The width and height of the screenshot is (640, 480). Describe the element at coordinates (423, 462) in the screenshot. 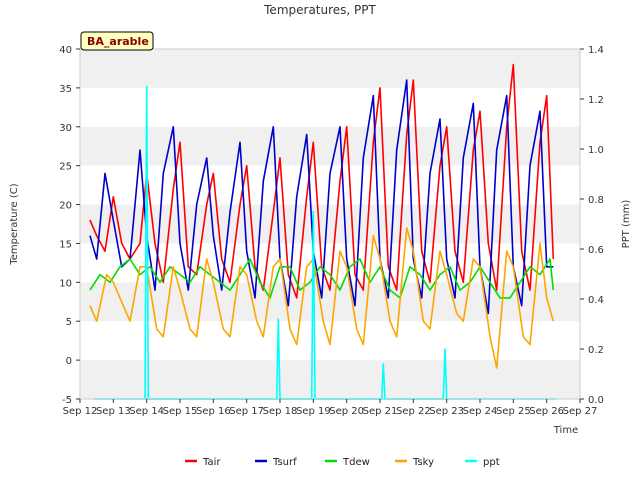

I see `legend-label-tsky: Tsky` at that location.